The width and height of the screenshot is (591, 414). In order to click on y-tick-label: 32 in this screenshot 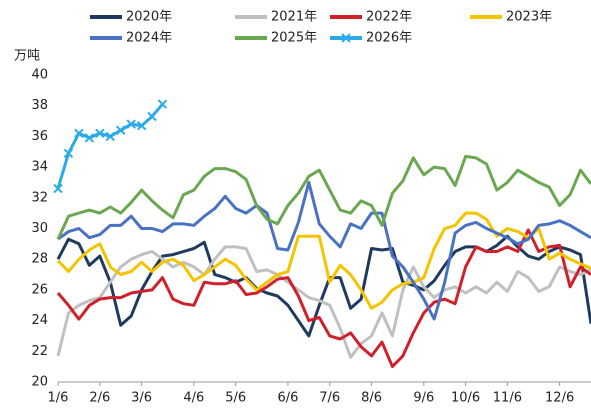, I will do `click(39, 197)`.